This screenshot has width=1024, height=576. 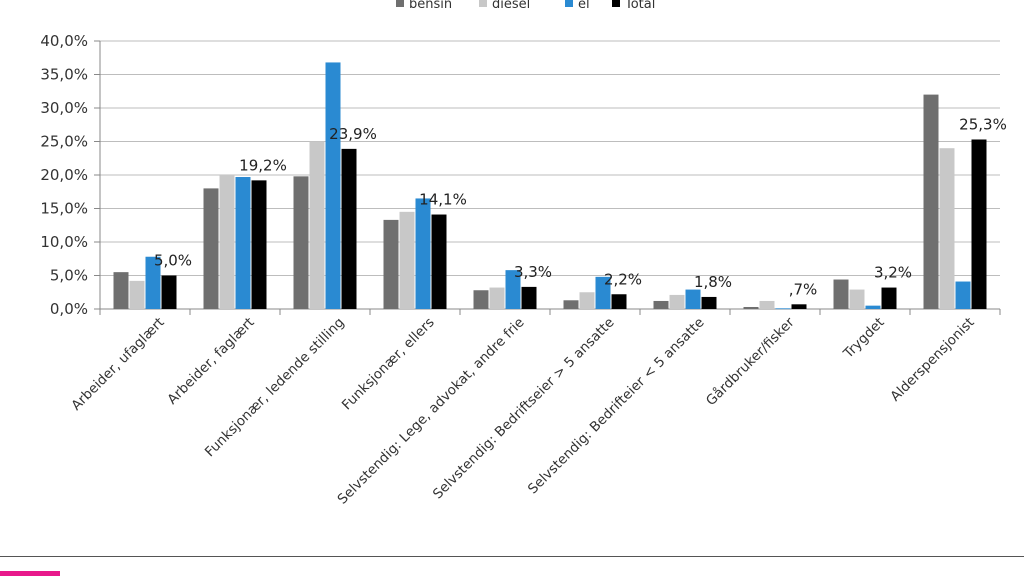 I want to click on bar-diesel-selvstendig-bedrifteier-5-ansatte, so click(x=677, y=301).